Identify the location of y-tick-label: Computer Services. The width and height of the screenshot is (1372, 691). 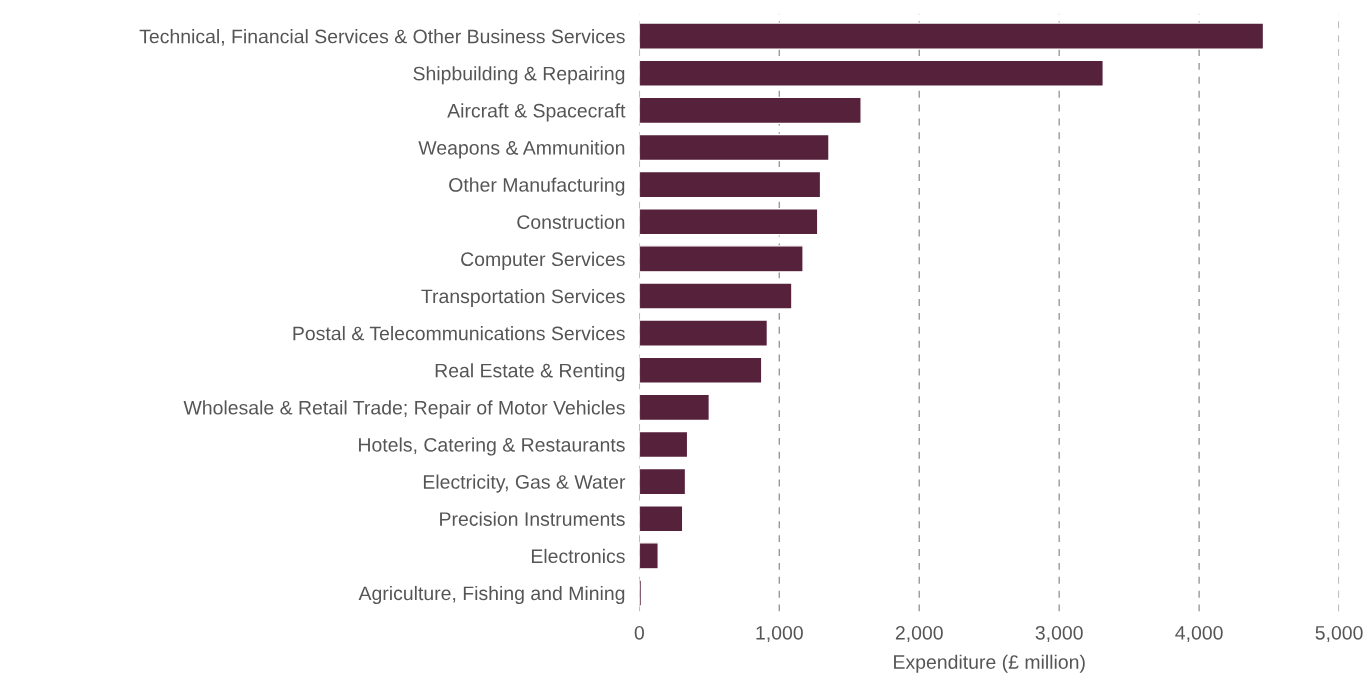
(543, 260).